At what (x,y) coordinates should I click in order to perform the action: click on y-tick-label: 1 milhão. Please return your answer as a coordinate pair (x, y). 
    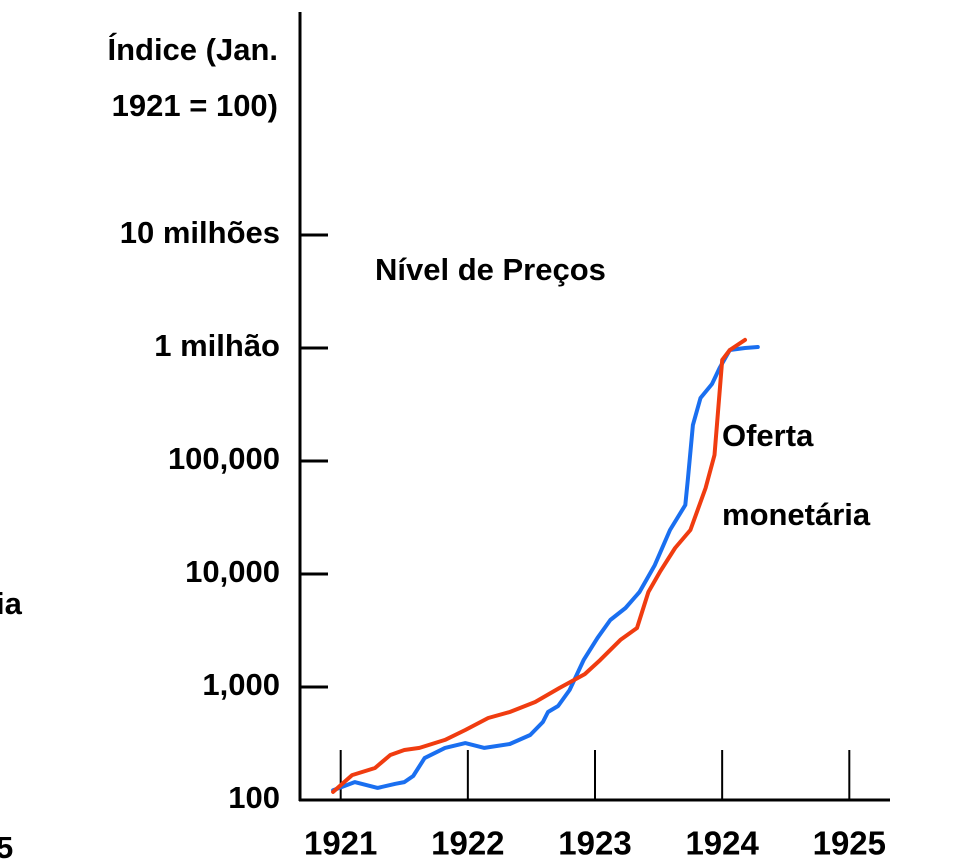
    Looking at the image, I should click on (217, 345).